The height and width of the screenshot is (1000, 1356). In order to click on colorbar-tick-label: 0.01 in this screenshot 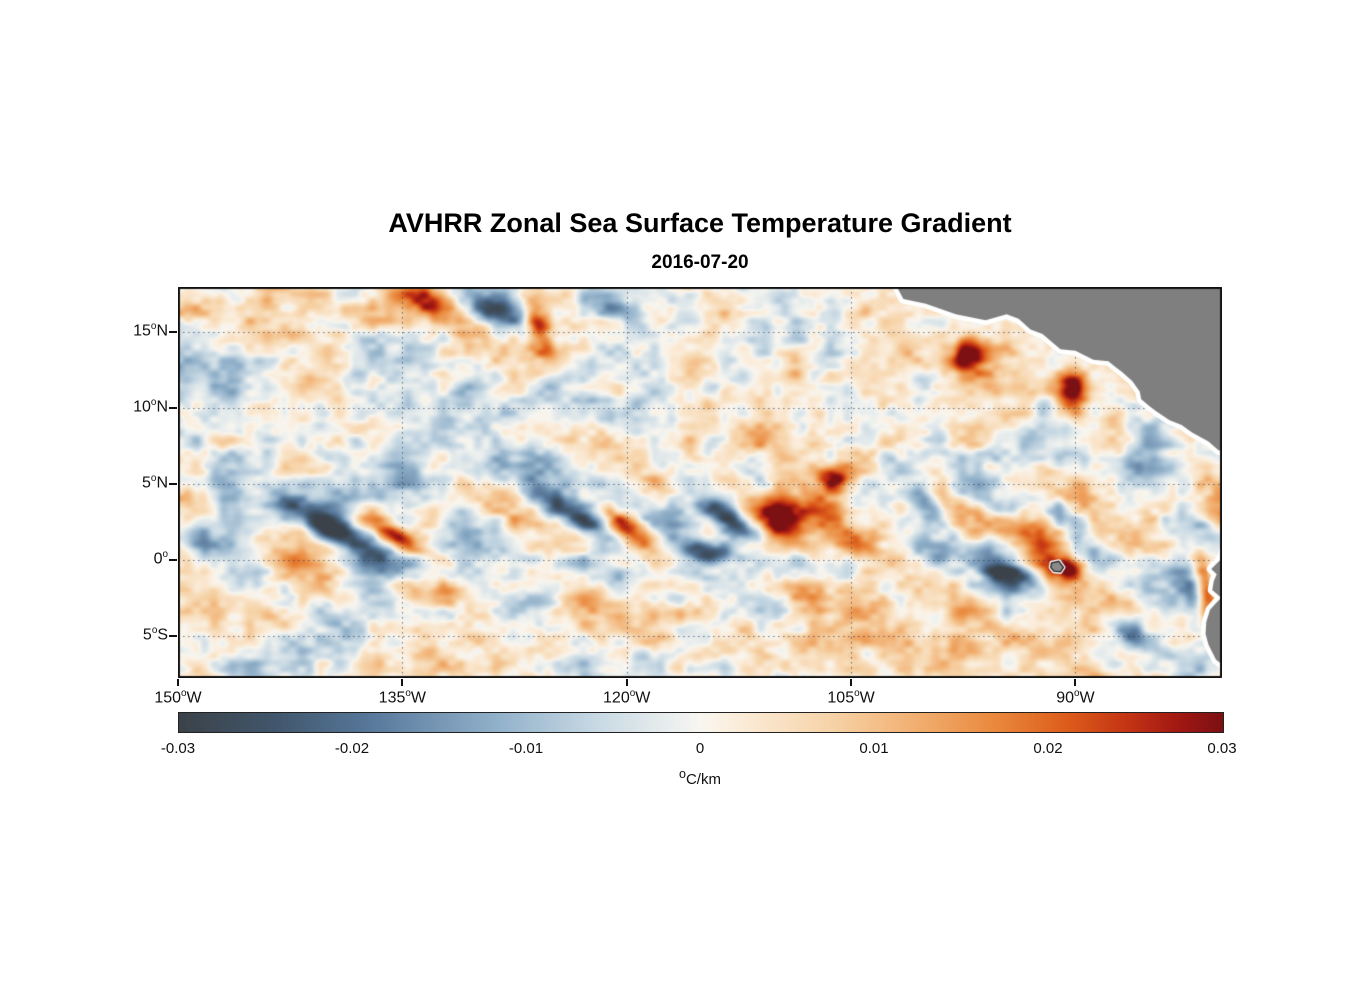, I will do `click(874, 748)`.